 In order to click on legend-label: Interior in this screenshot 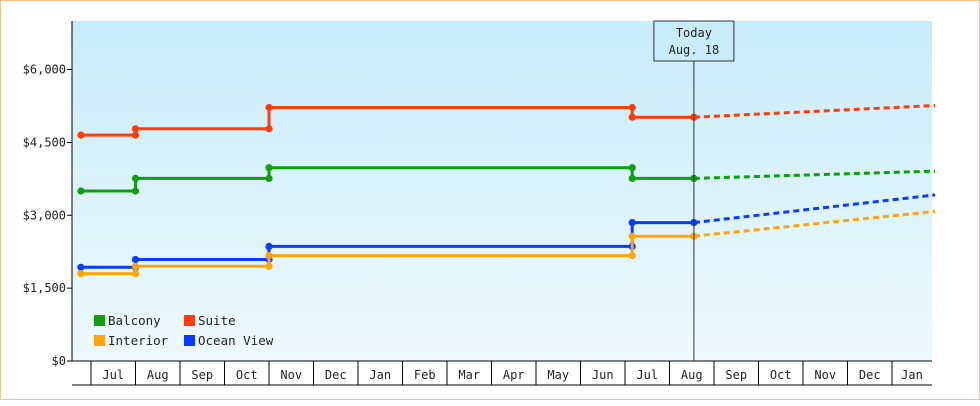, I will do `click(138, 340)`.